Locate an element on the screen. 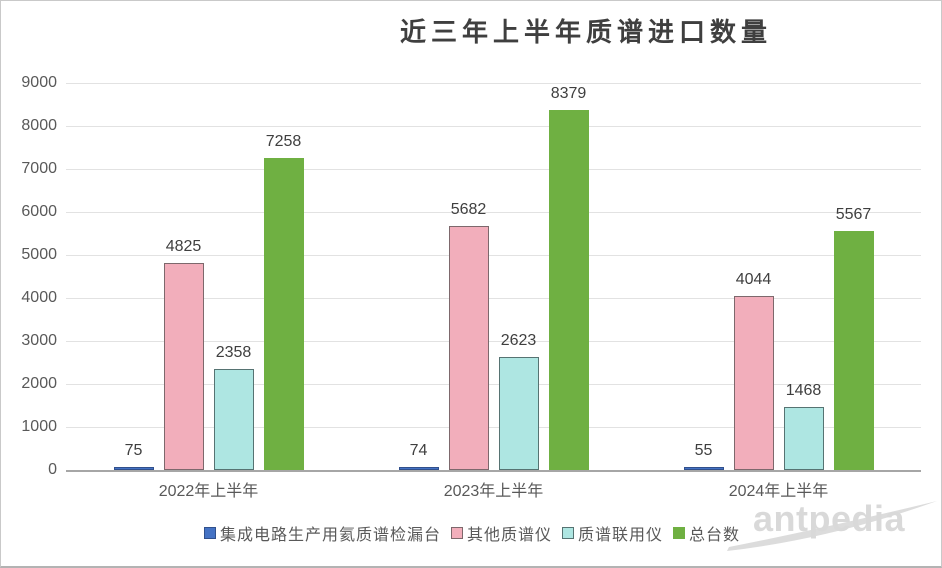 This screenshot has height=568, width=942. legend-item: 集成电路生产用氦质谱检漏台 is located at coordinates (322, 533).